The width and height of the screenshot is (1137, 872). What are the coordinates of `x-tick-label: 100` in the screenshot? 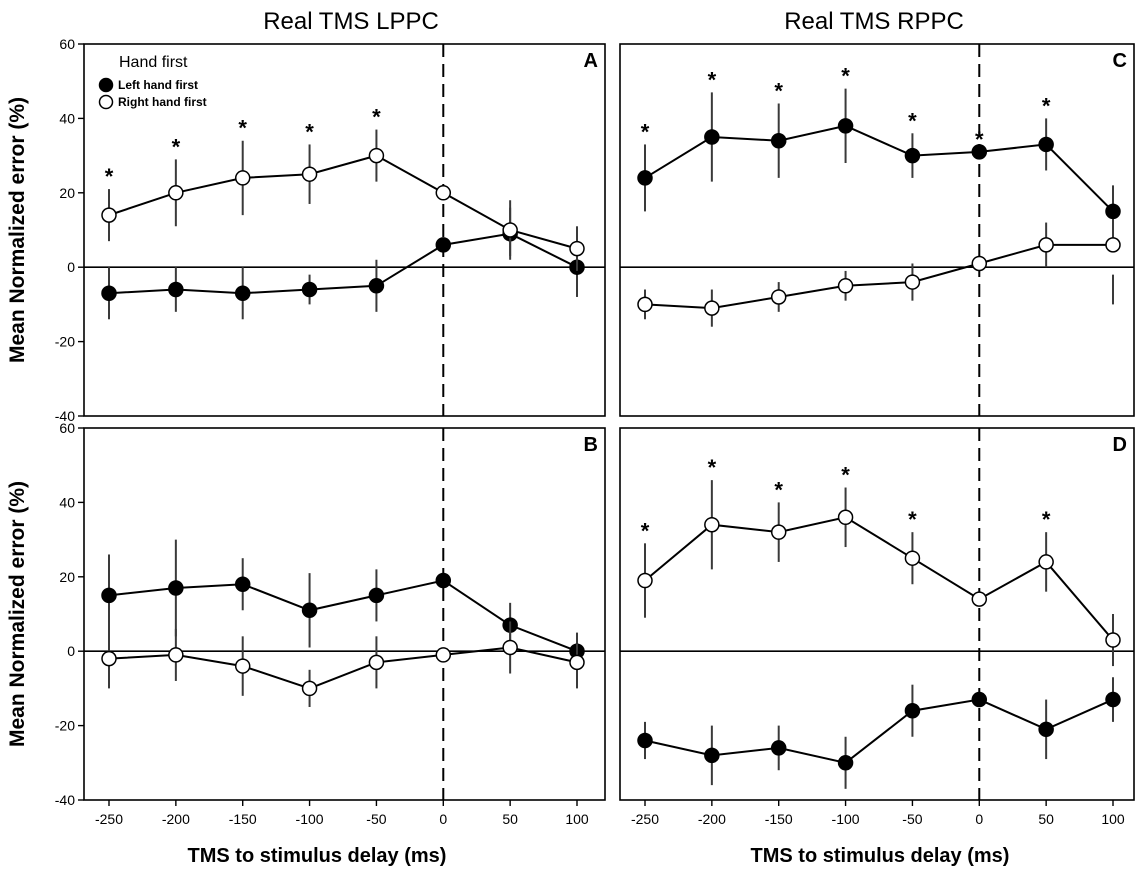 It's located at (577, 819).